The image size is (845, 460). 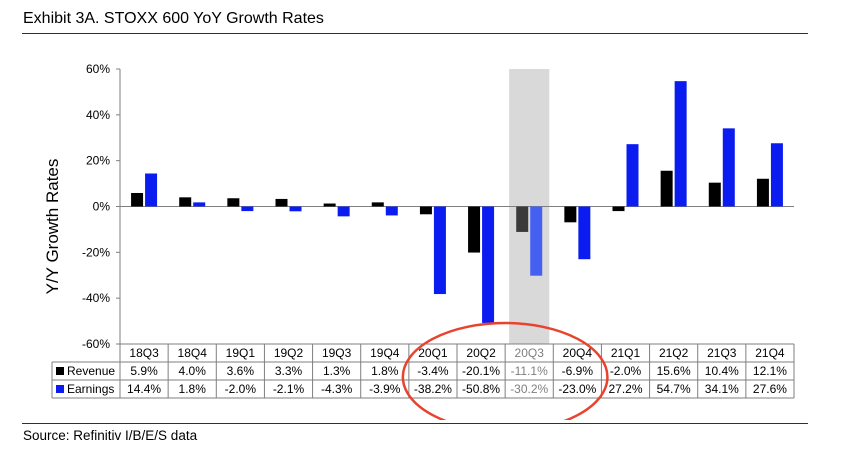 What do you see at coordinates (193, 353) in the screenshot?
I see `category-label: 18Q4` at bounding box center [193, 353].